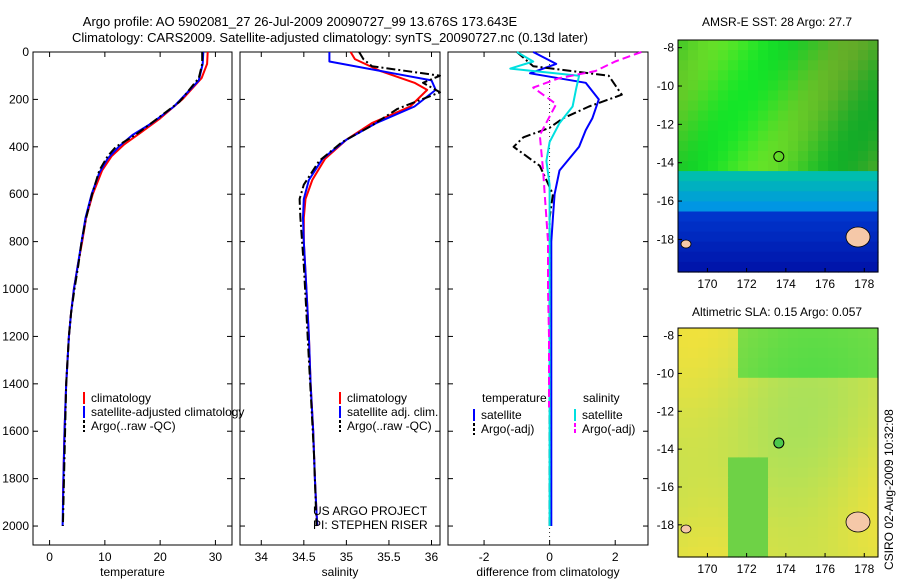 The width and height of the screenshot is (900, 580). I want to click on map-x-tick-label: 176, so click(825, 569).